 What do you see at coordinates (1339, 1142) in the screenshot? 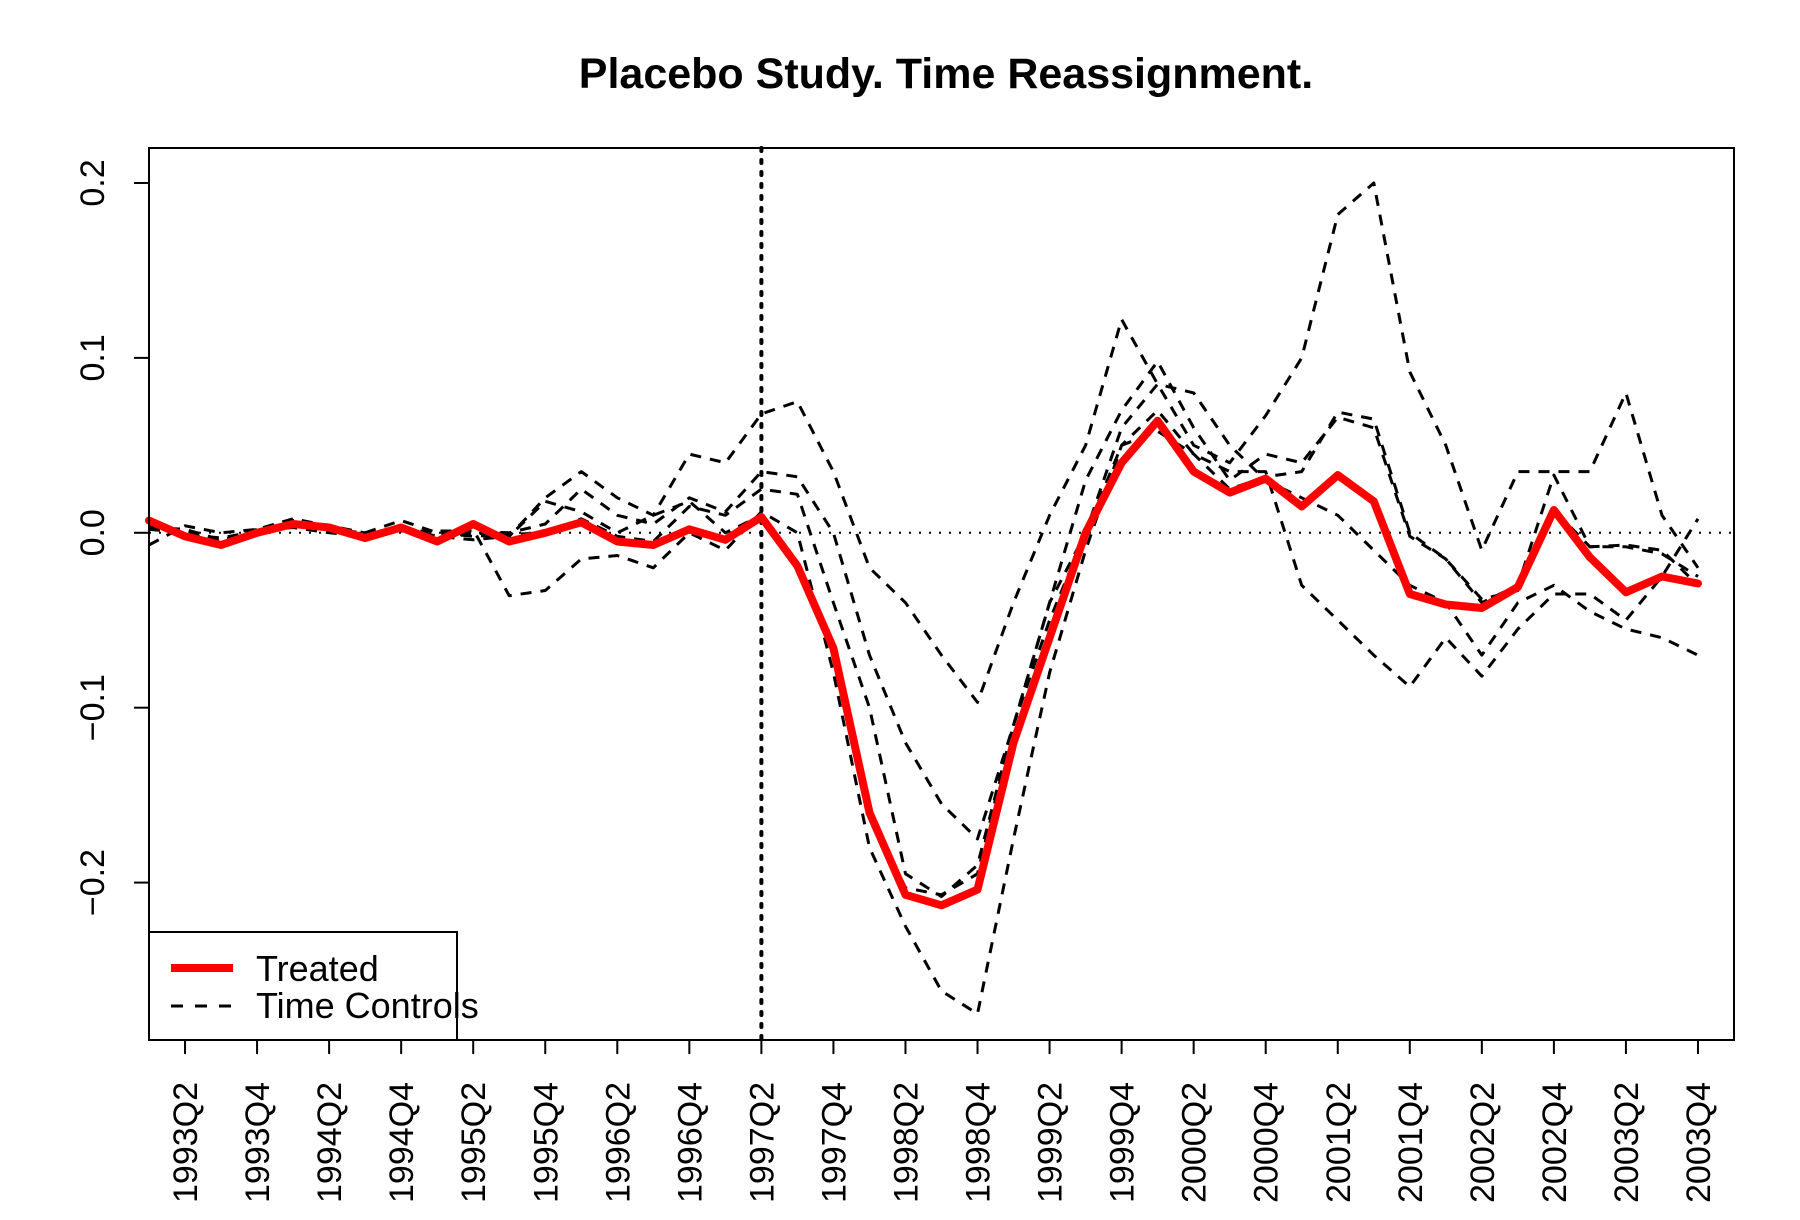
I see `x-tick-label: 2001Q2` at bounding box center [1339, 1142].